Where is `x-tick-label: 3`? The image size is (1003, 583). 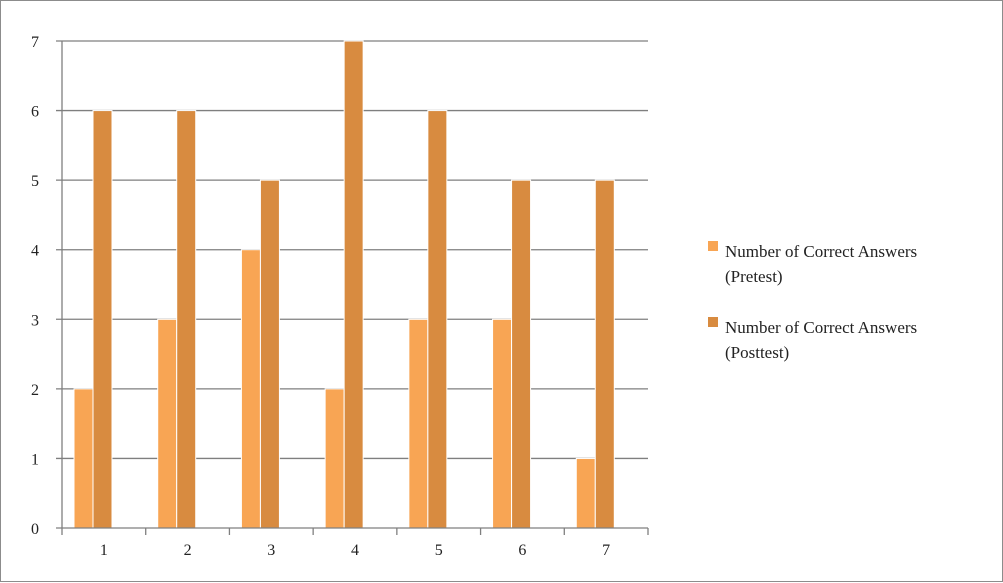
x-tick-label: 3 is located at coordinates (271, 550).